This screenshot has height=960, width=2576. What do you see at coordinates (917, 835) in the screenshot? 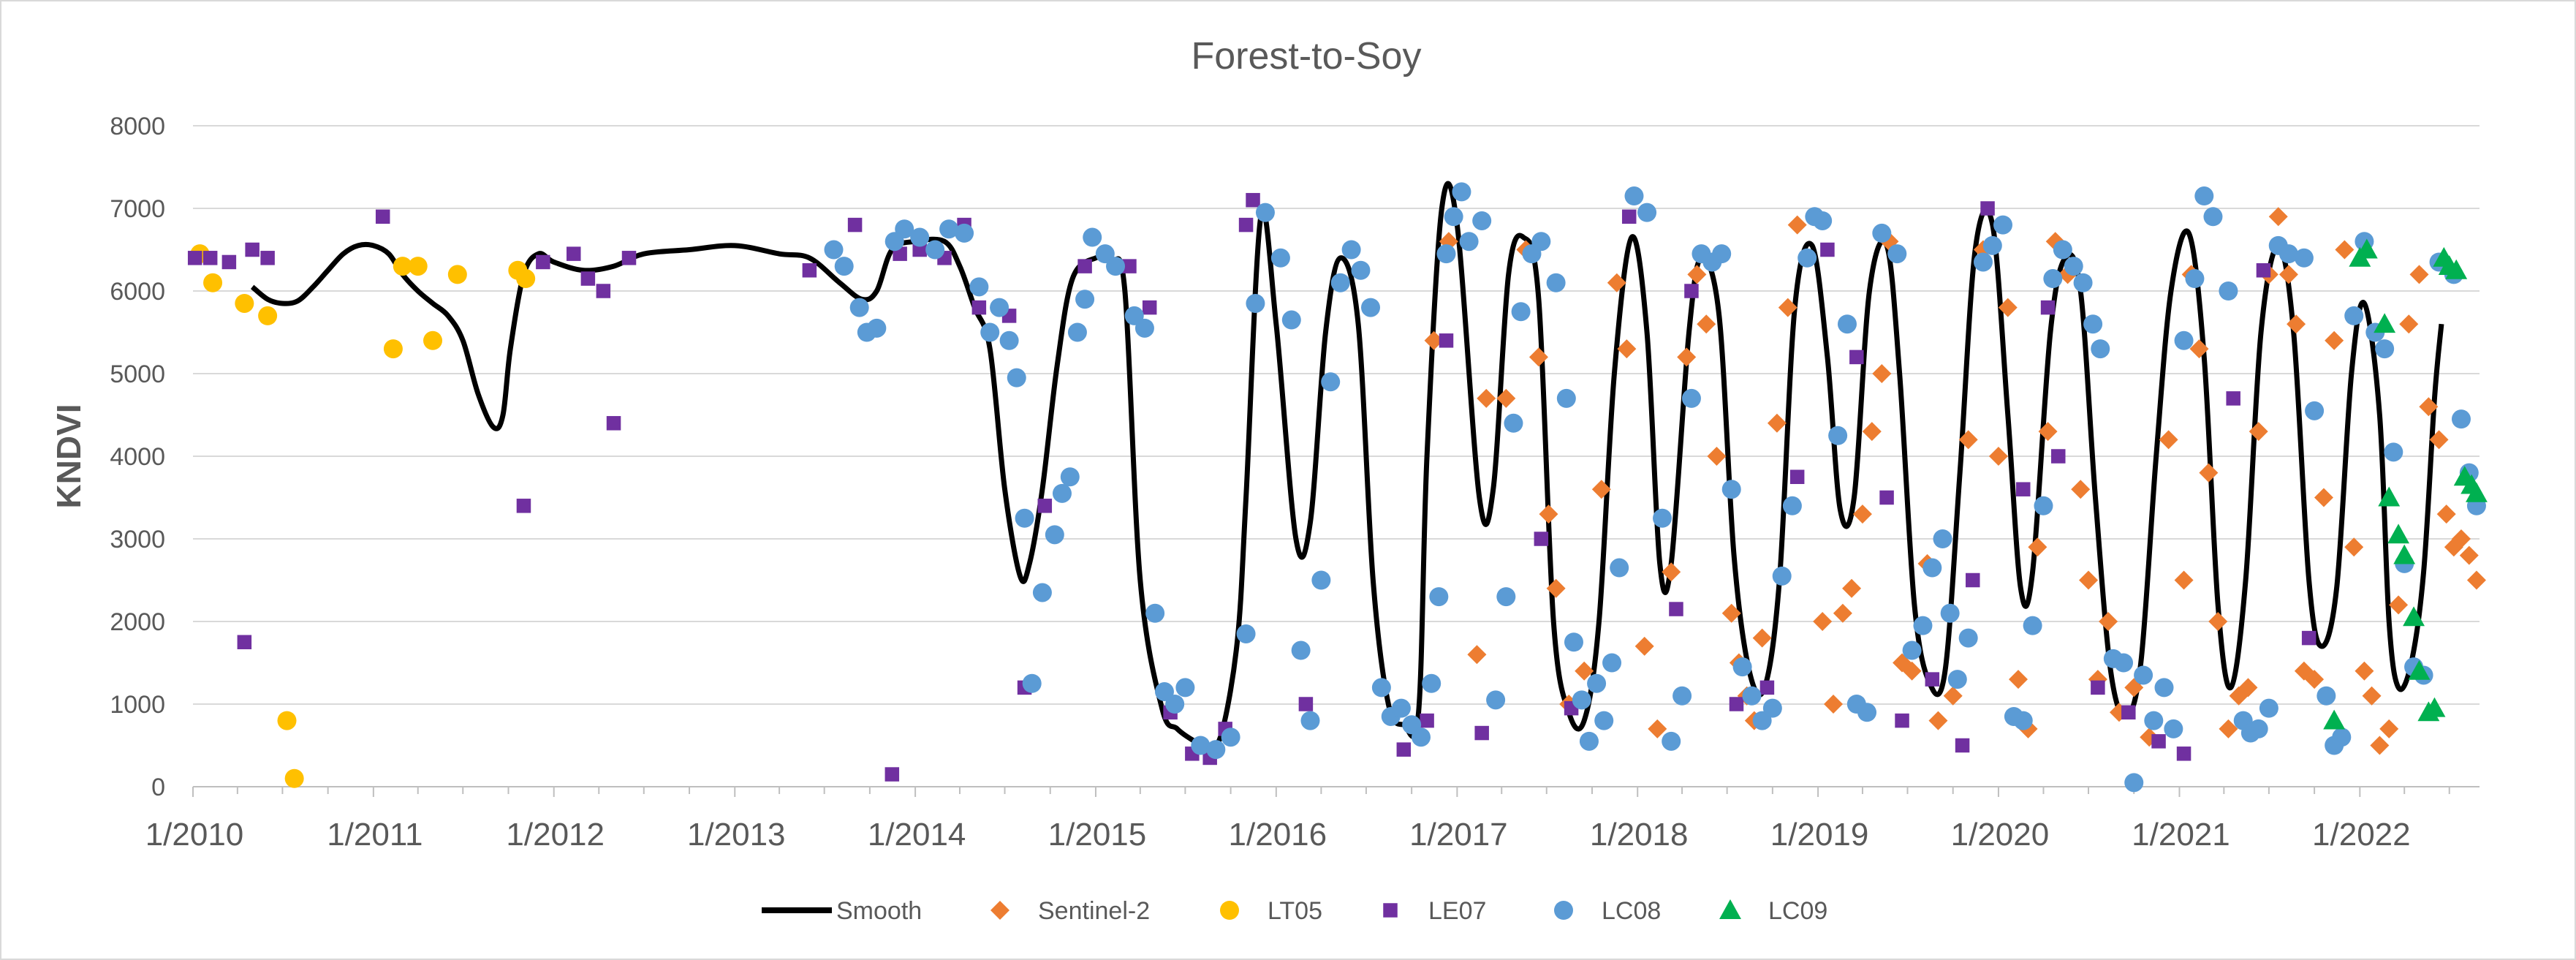
I see `x-tick-label: 1/2014` at bounding box center [917, 835].